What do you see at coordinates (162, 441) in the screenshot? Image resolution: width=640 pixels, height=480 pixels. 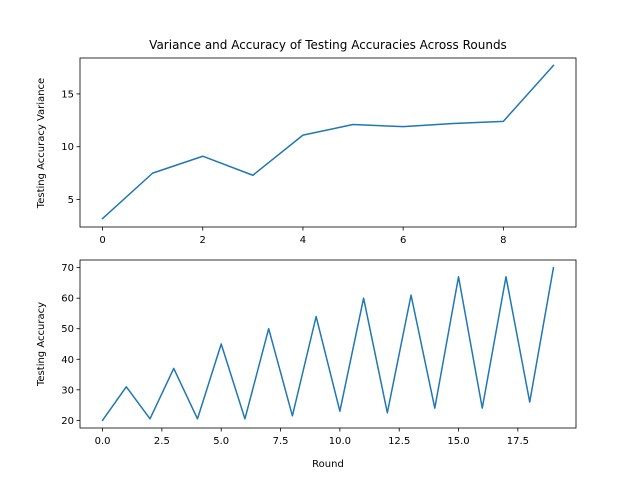 I see `bottom-x-tick-label: 2.5` at bounding box center [162, 441].